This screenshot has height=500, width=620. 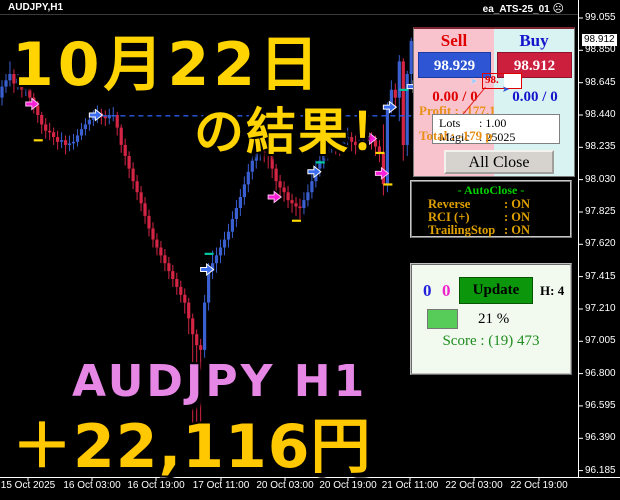 I want to click on count-blue: 0, so click(x=427, y=290).